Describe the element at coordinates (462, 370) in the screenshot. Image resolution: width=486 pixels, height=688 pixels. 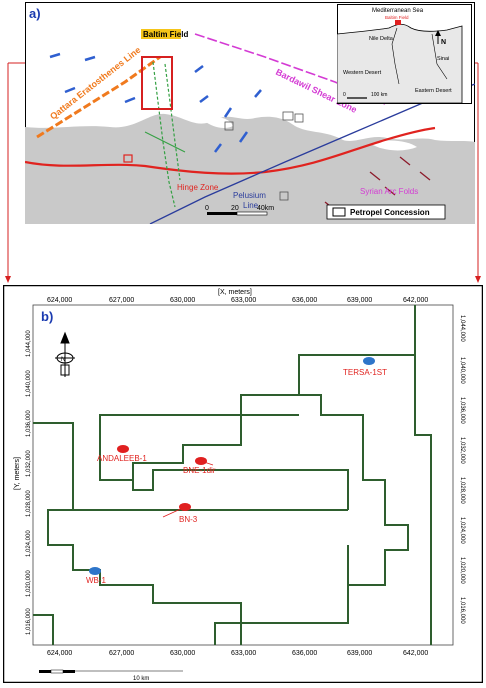
I see `y-tick-right-1: 1,040,000` at that location.